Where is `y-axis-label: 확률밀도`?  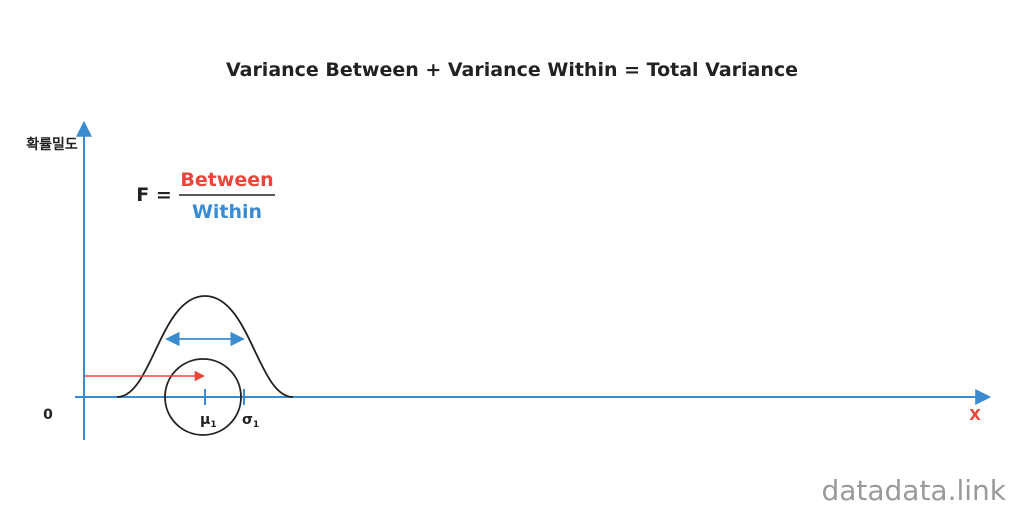 y-axis-label: 확률밀도 is located at coordinates (52, 144).